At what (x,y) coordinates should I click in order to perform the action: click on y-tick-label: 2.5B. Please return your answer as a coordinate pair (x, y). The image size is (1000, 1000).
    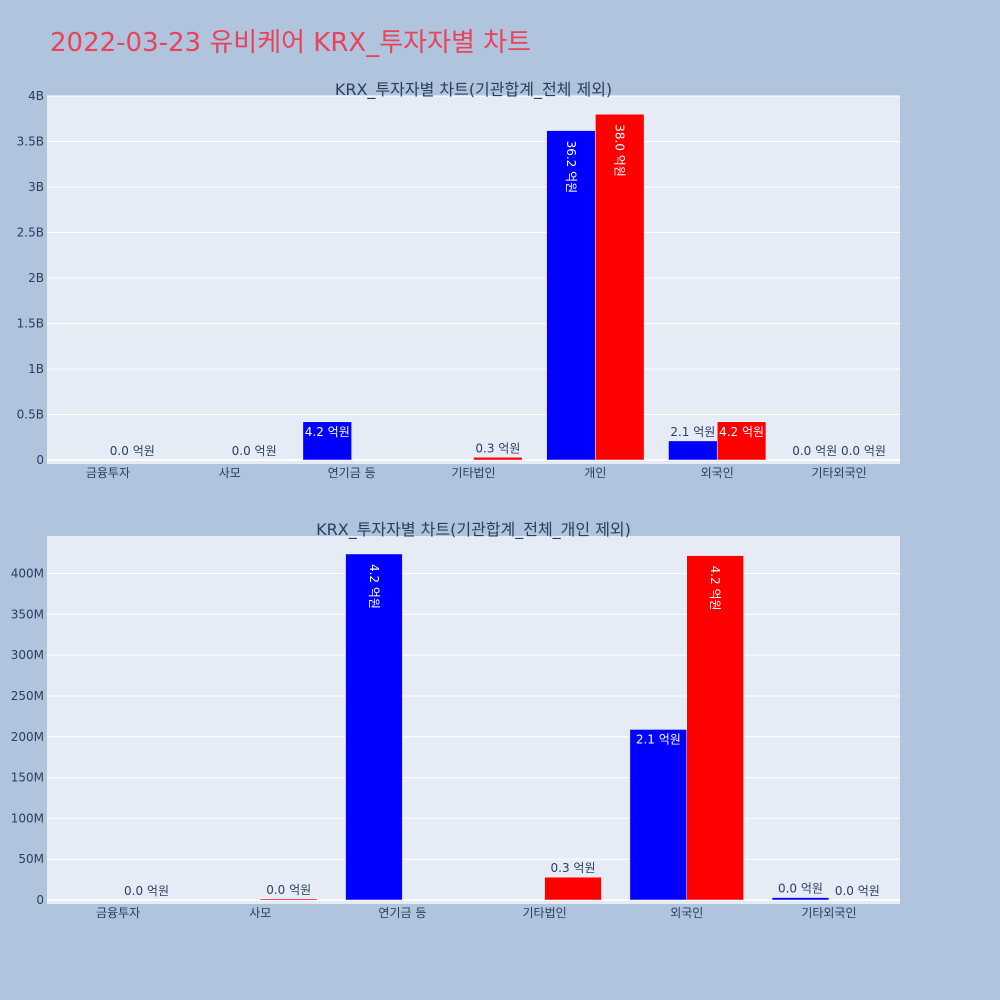
    Looking at the image, I should click on (30, 233).